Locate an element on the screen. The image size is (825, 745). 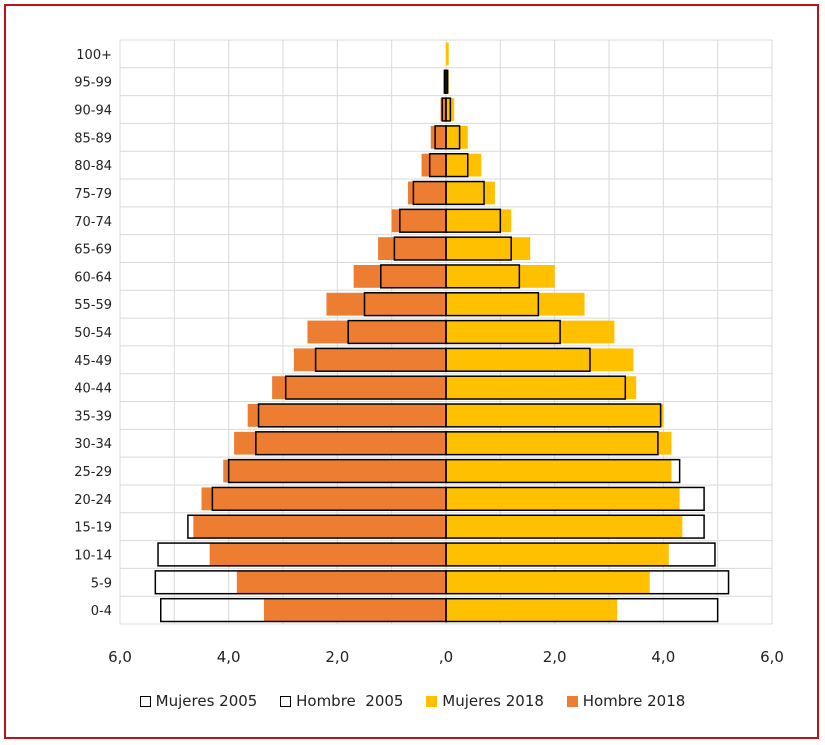
y-tick-label-75-79: 75-79 is located at coordinates (93, 194).